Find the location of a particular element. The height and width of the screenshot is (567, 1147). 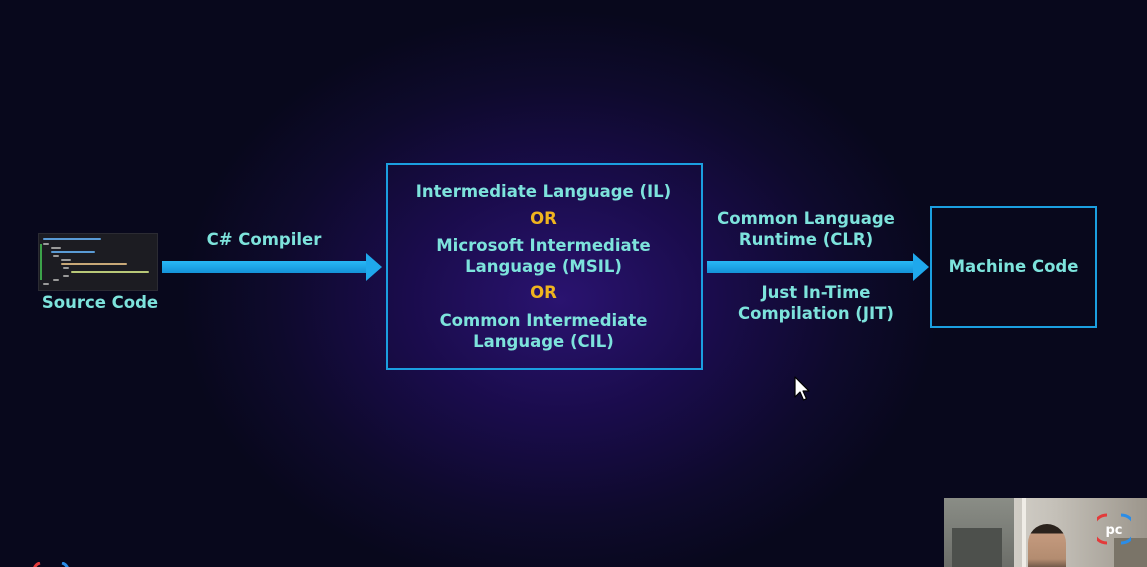

or-separator-1: OR is located at coordinates (543, 218).